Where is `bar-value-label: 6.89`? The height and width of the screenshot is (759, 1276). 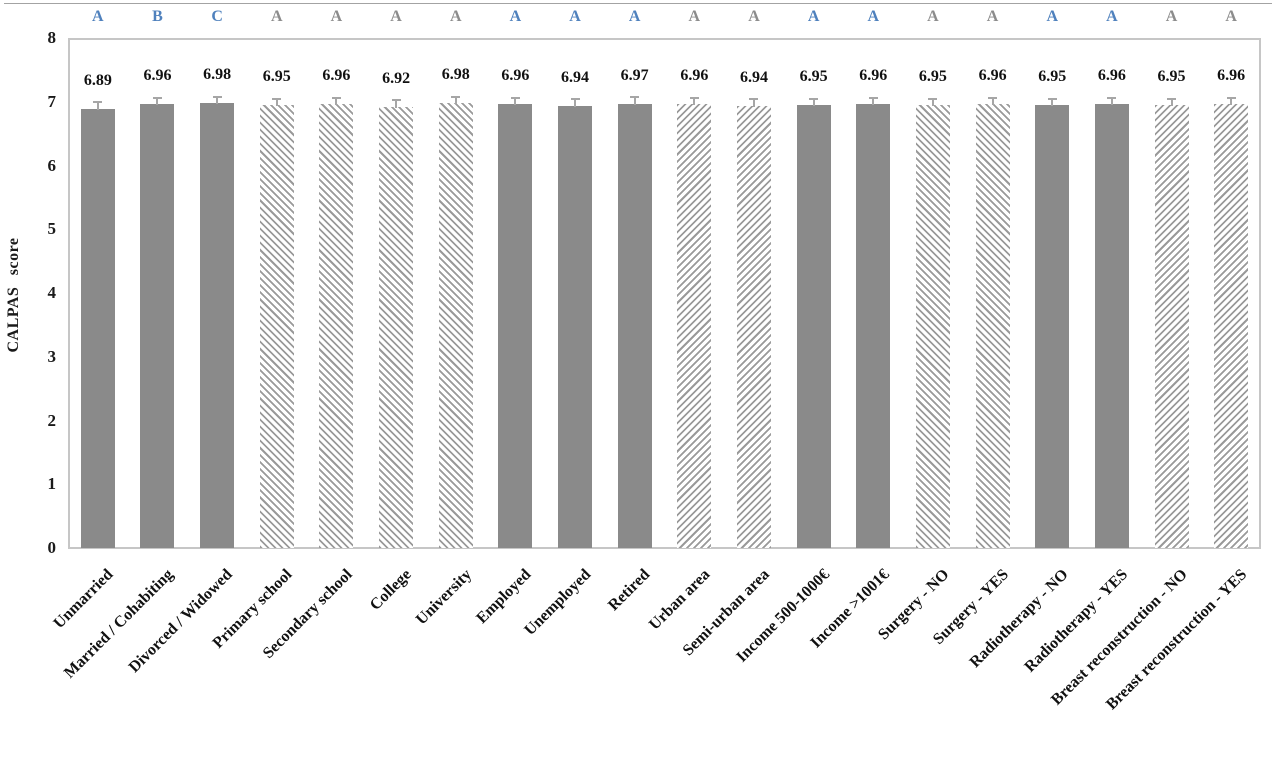
bar-value-label: 6.89 is located at coordinates (97, 80).